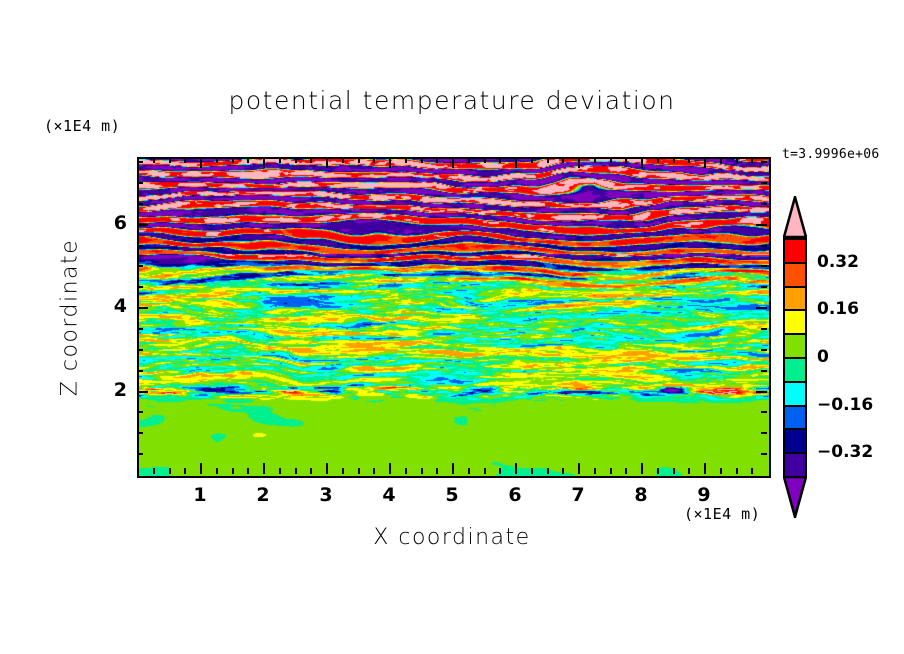 The image size is (904, 654). Describe the element at coordinates (838, 261) in the screenshot. I see `colorbar-tick-label: 0.32` at that location.